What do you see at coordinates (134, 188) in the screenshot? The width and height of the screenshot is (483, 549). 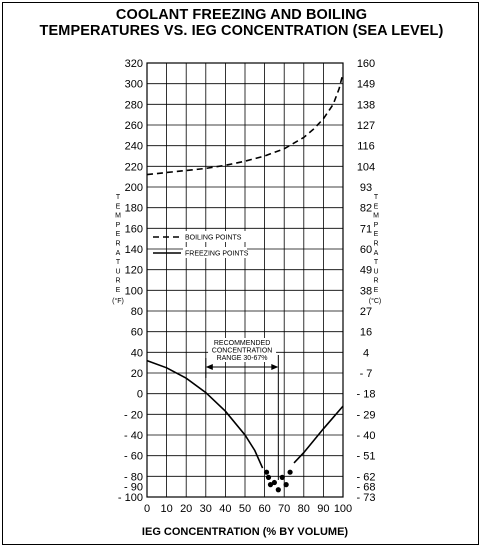 I see `y-tick-label-left: 200` at bounding box center [134, 188].